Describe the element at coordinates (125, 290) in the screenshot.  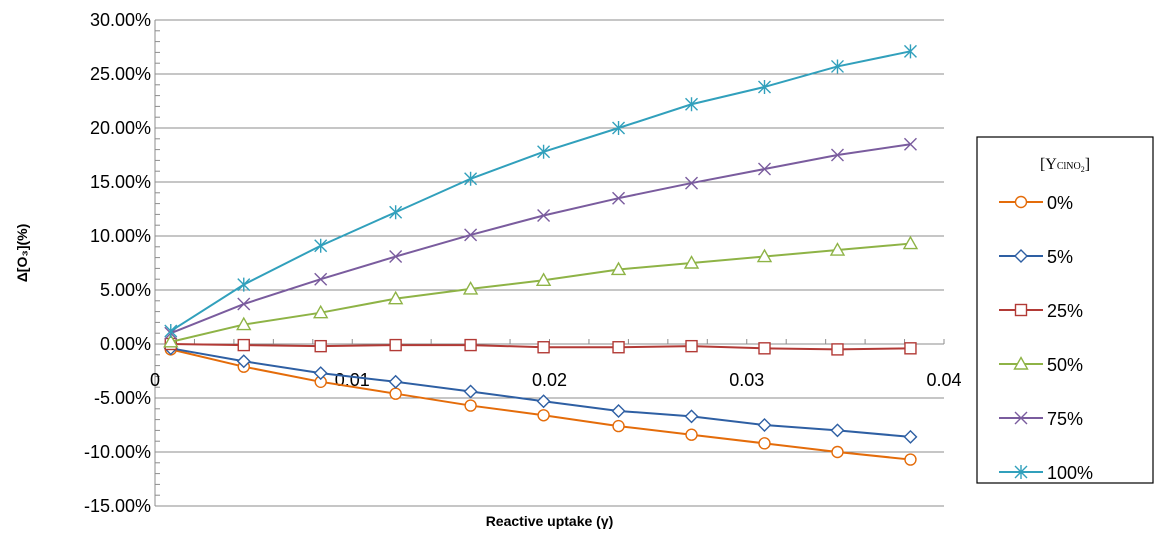
I see `y-tick-label: 5.00%` at that location.